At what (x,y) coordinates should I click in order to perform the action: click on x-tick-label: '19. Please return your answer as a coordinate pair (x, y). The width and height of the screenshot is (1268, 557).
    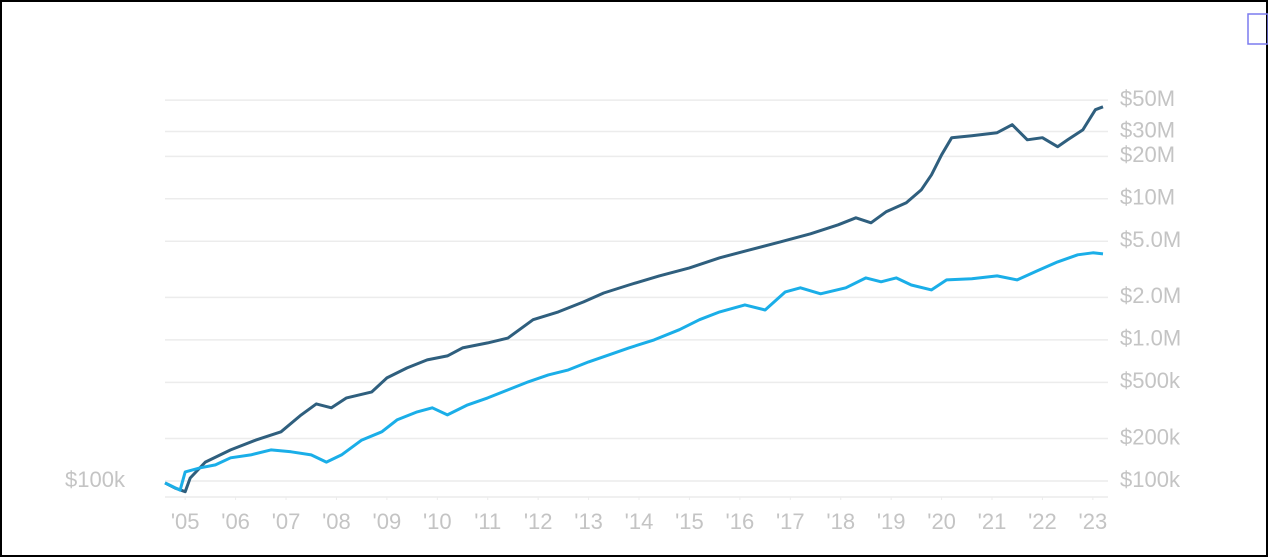
    Looking at the image, I should click on (891, 521).